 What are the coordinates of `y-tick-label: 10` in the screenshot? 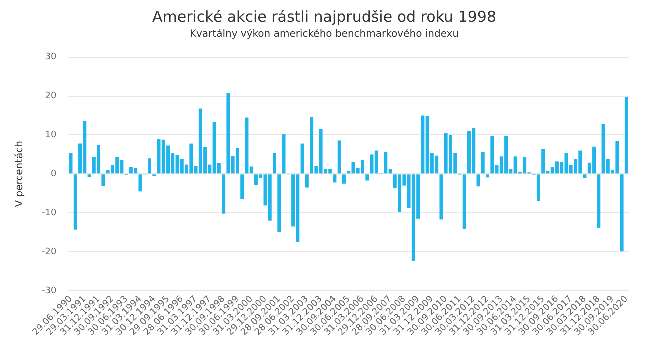 It's located at (51, 135).